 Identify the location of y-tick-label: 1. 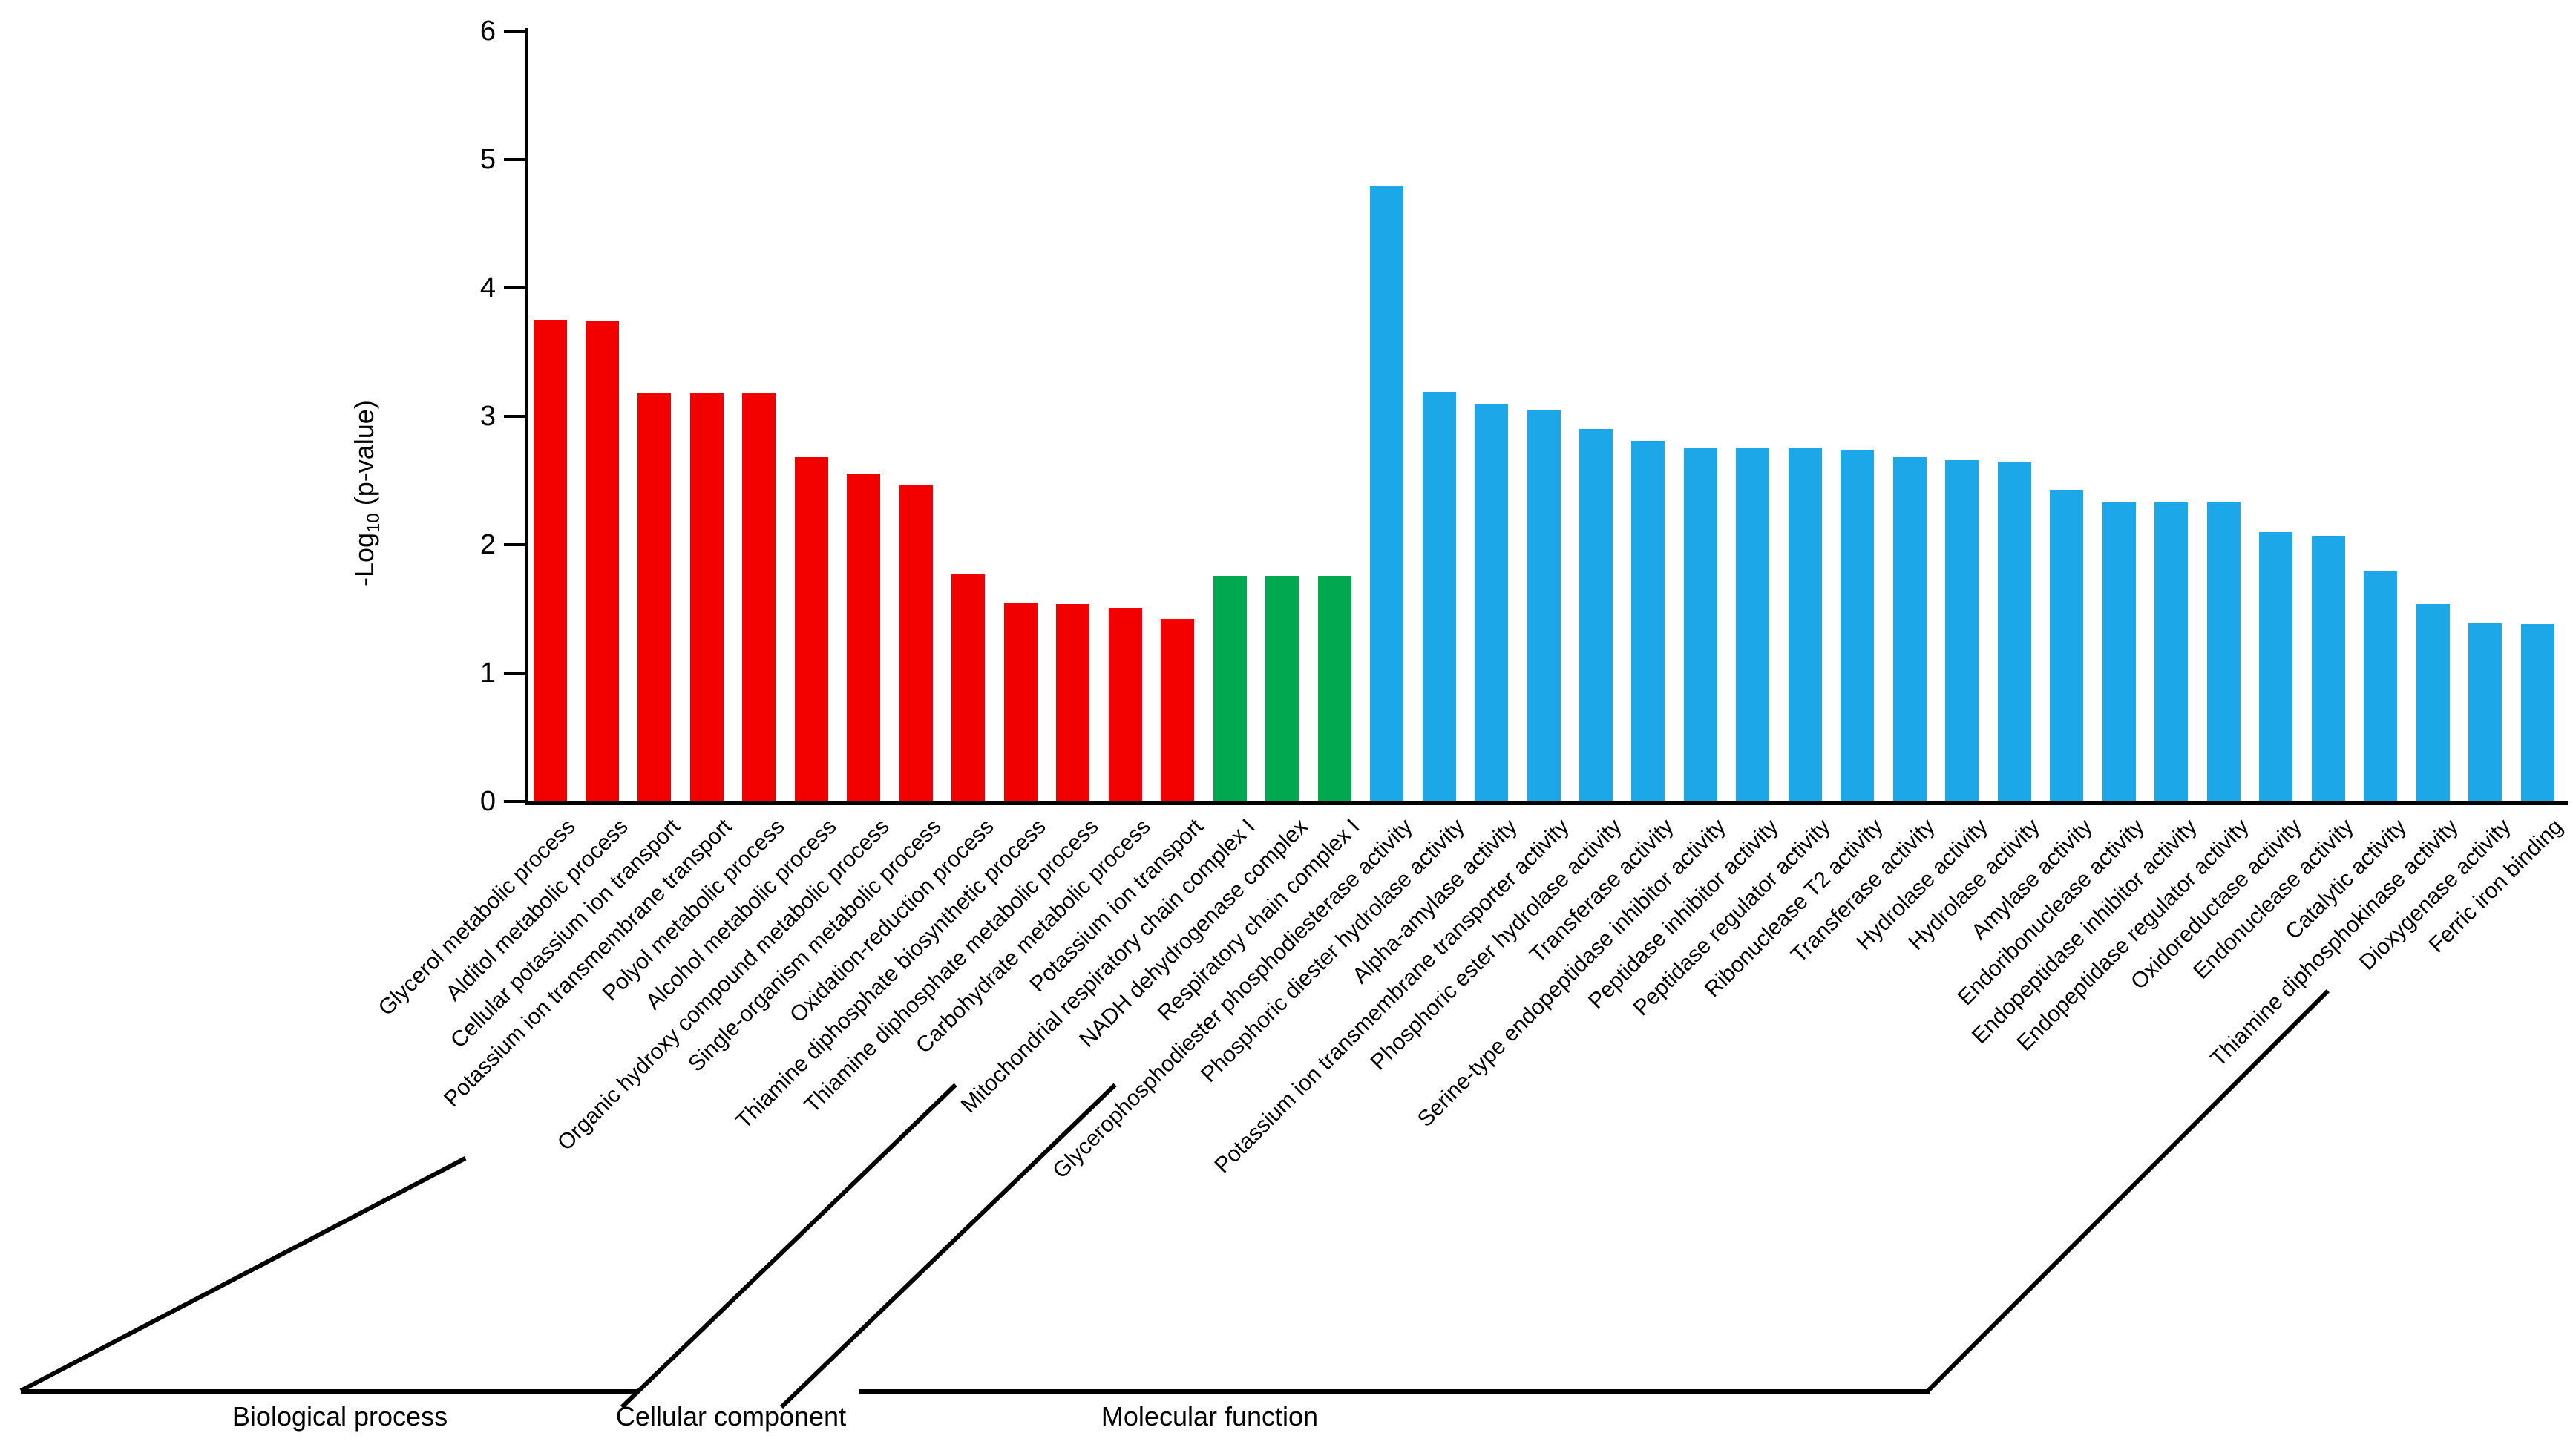
(488, 674).